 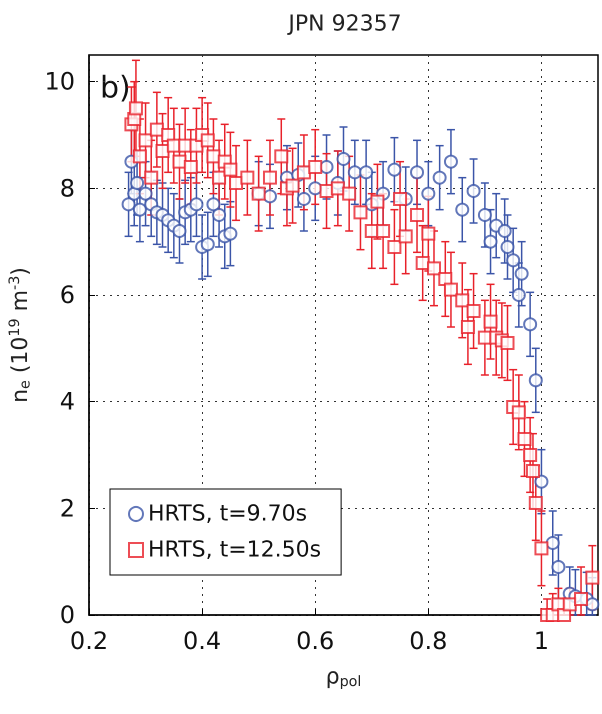 What do you see at coordinates (67, 188) in the screenshot?
I see `y-tick-label: 8` at bounding box center [67, 188].